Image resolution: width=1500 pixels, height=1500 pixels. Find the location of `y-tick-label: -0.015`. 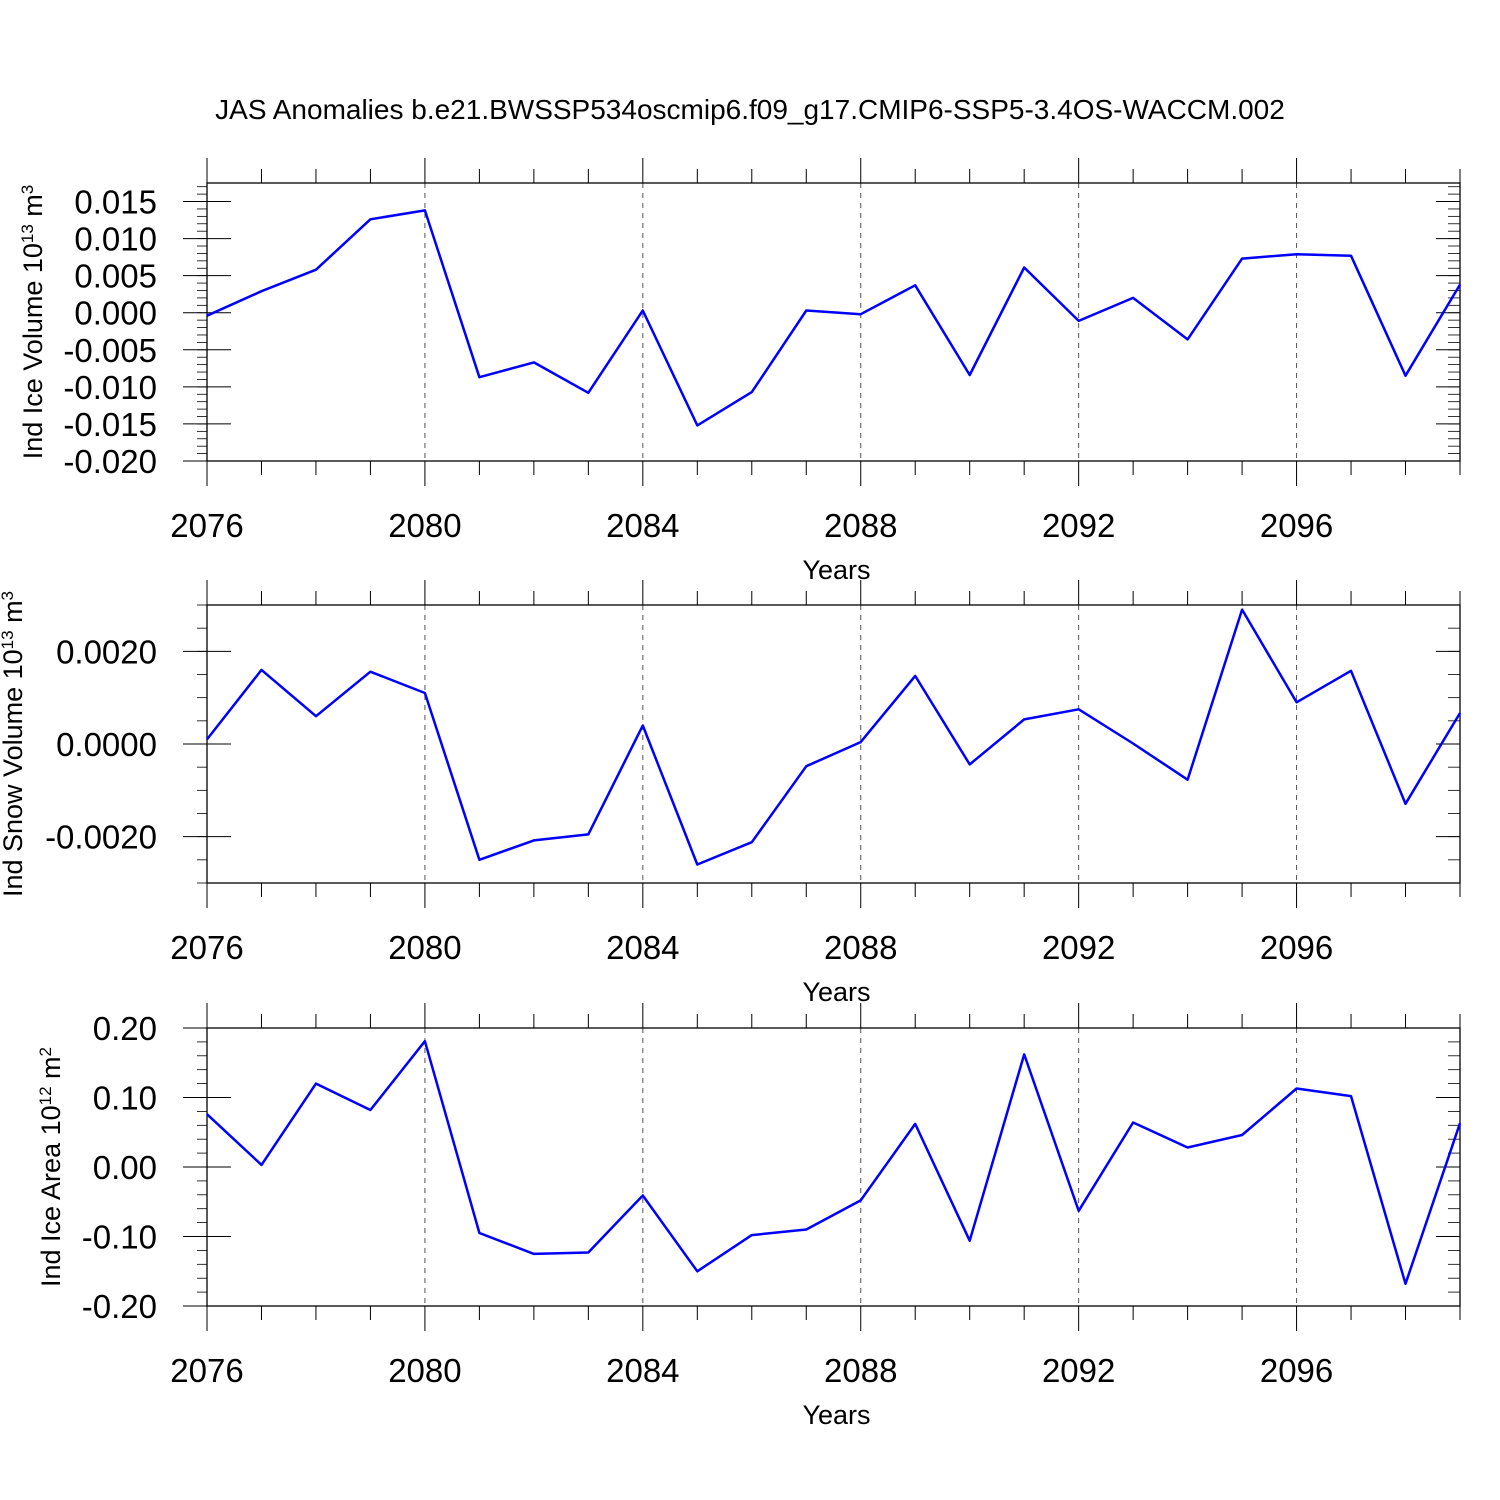

y-tick-label: -0.015 is located at coordinates (110, 424).